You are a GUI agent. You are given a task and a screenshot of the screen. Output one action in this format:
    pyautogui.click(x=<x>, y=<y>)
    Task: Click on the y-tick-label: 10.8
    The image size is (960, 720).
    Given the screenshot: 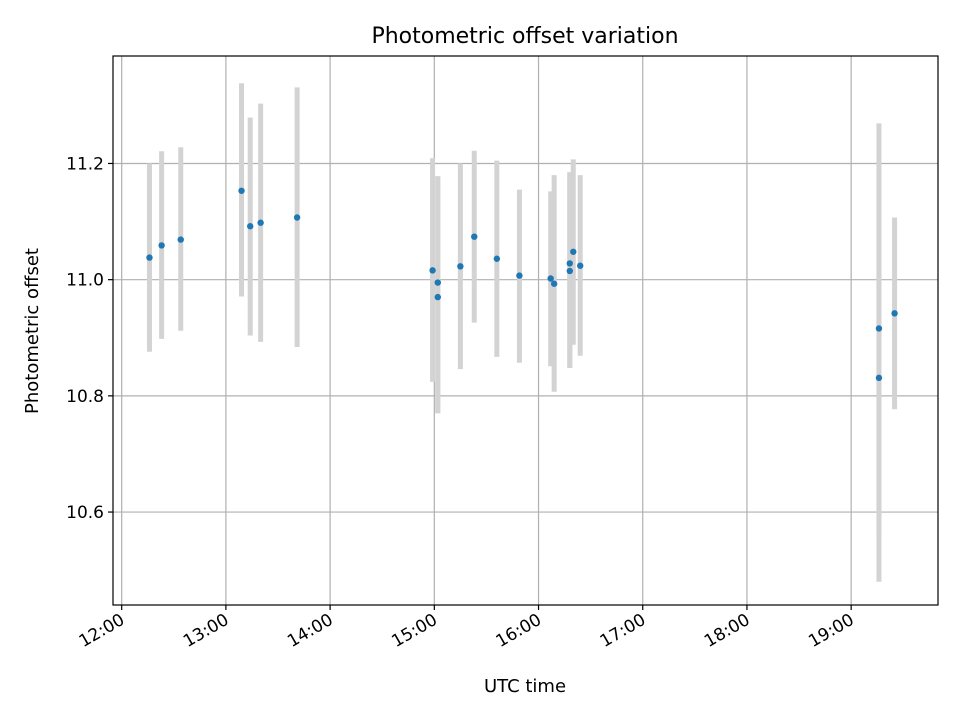 What is the action you would take?
    pyautogui.click(x=85, y=397)
    